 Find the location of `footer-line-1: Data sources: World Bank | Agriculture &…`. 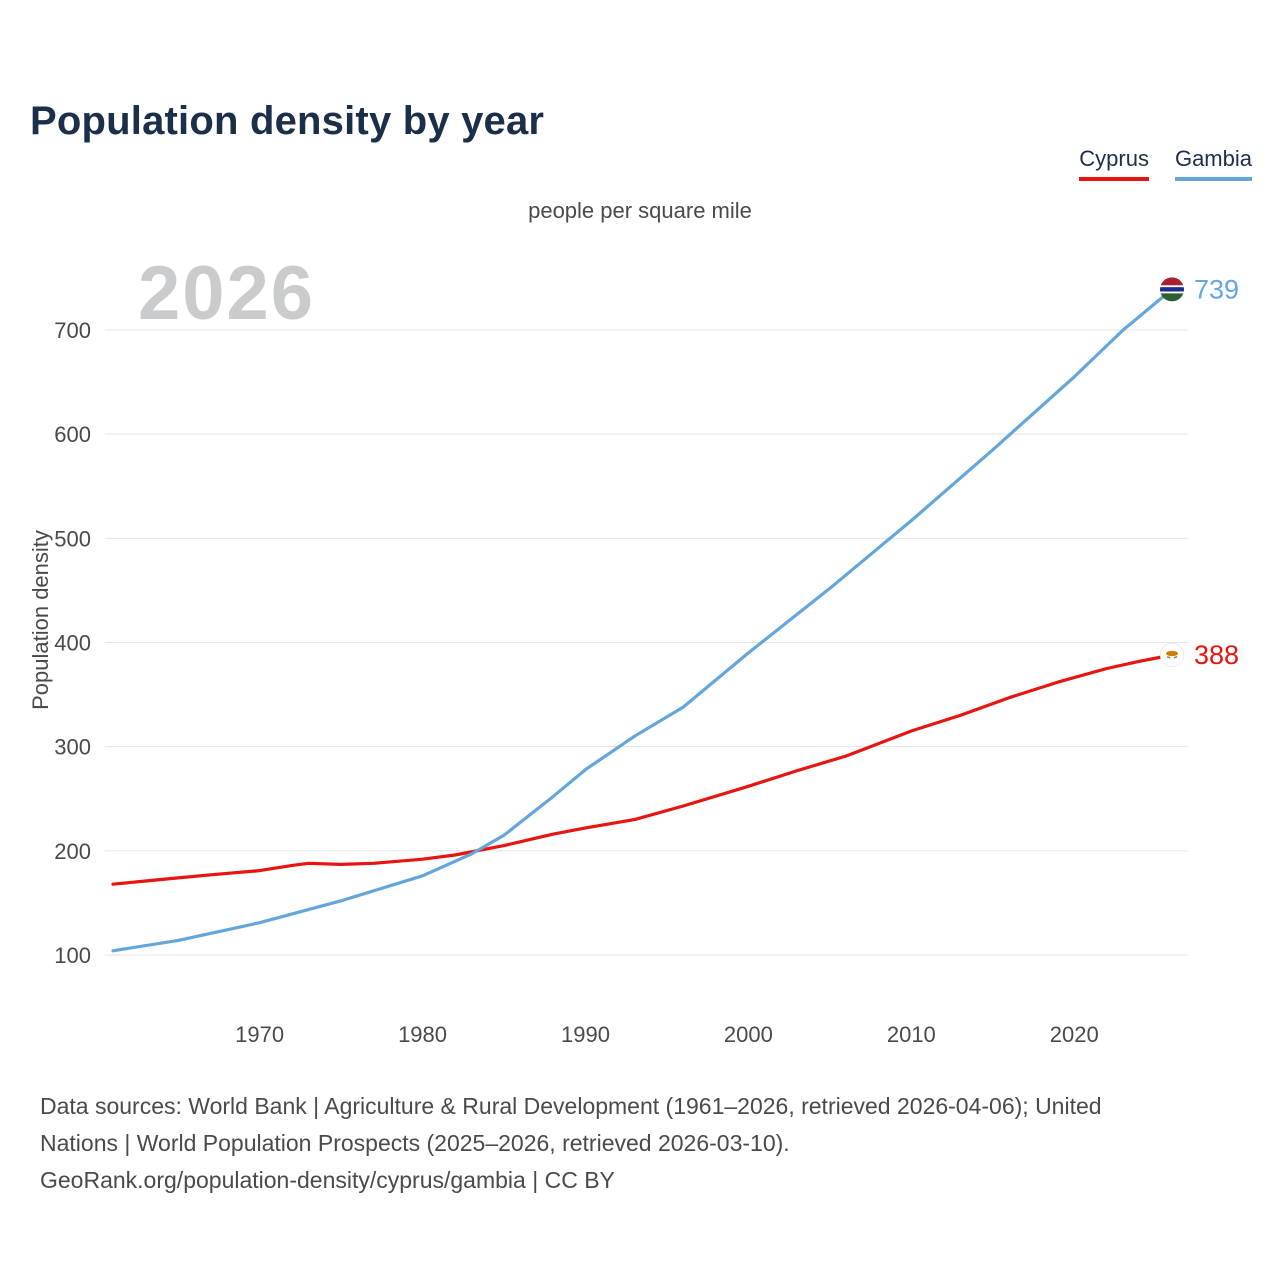

footer-line-1: Data sources: World Bank | Agriculture &… is located at coordinates (571, 1106).